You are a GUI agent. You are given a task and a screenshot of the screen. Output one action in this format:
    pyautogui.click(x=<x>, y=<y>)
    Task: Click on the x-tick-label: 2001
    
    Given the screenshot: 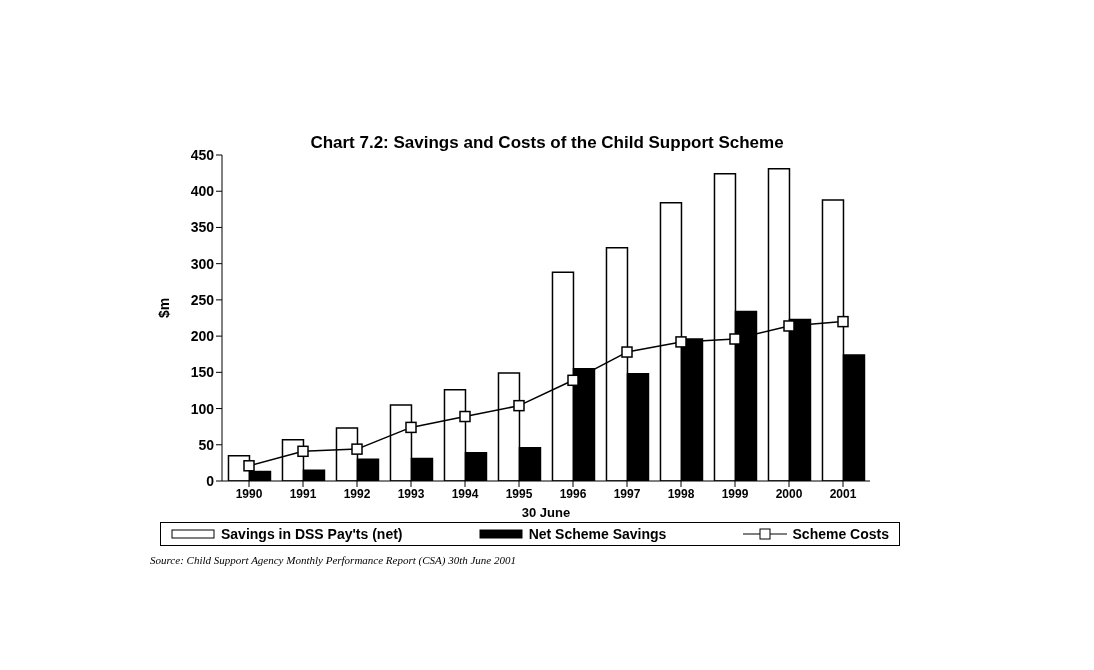 What is the action you would take?
    pyautogui.click(x=843, y=493)
    